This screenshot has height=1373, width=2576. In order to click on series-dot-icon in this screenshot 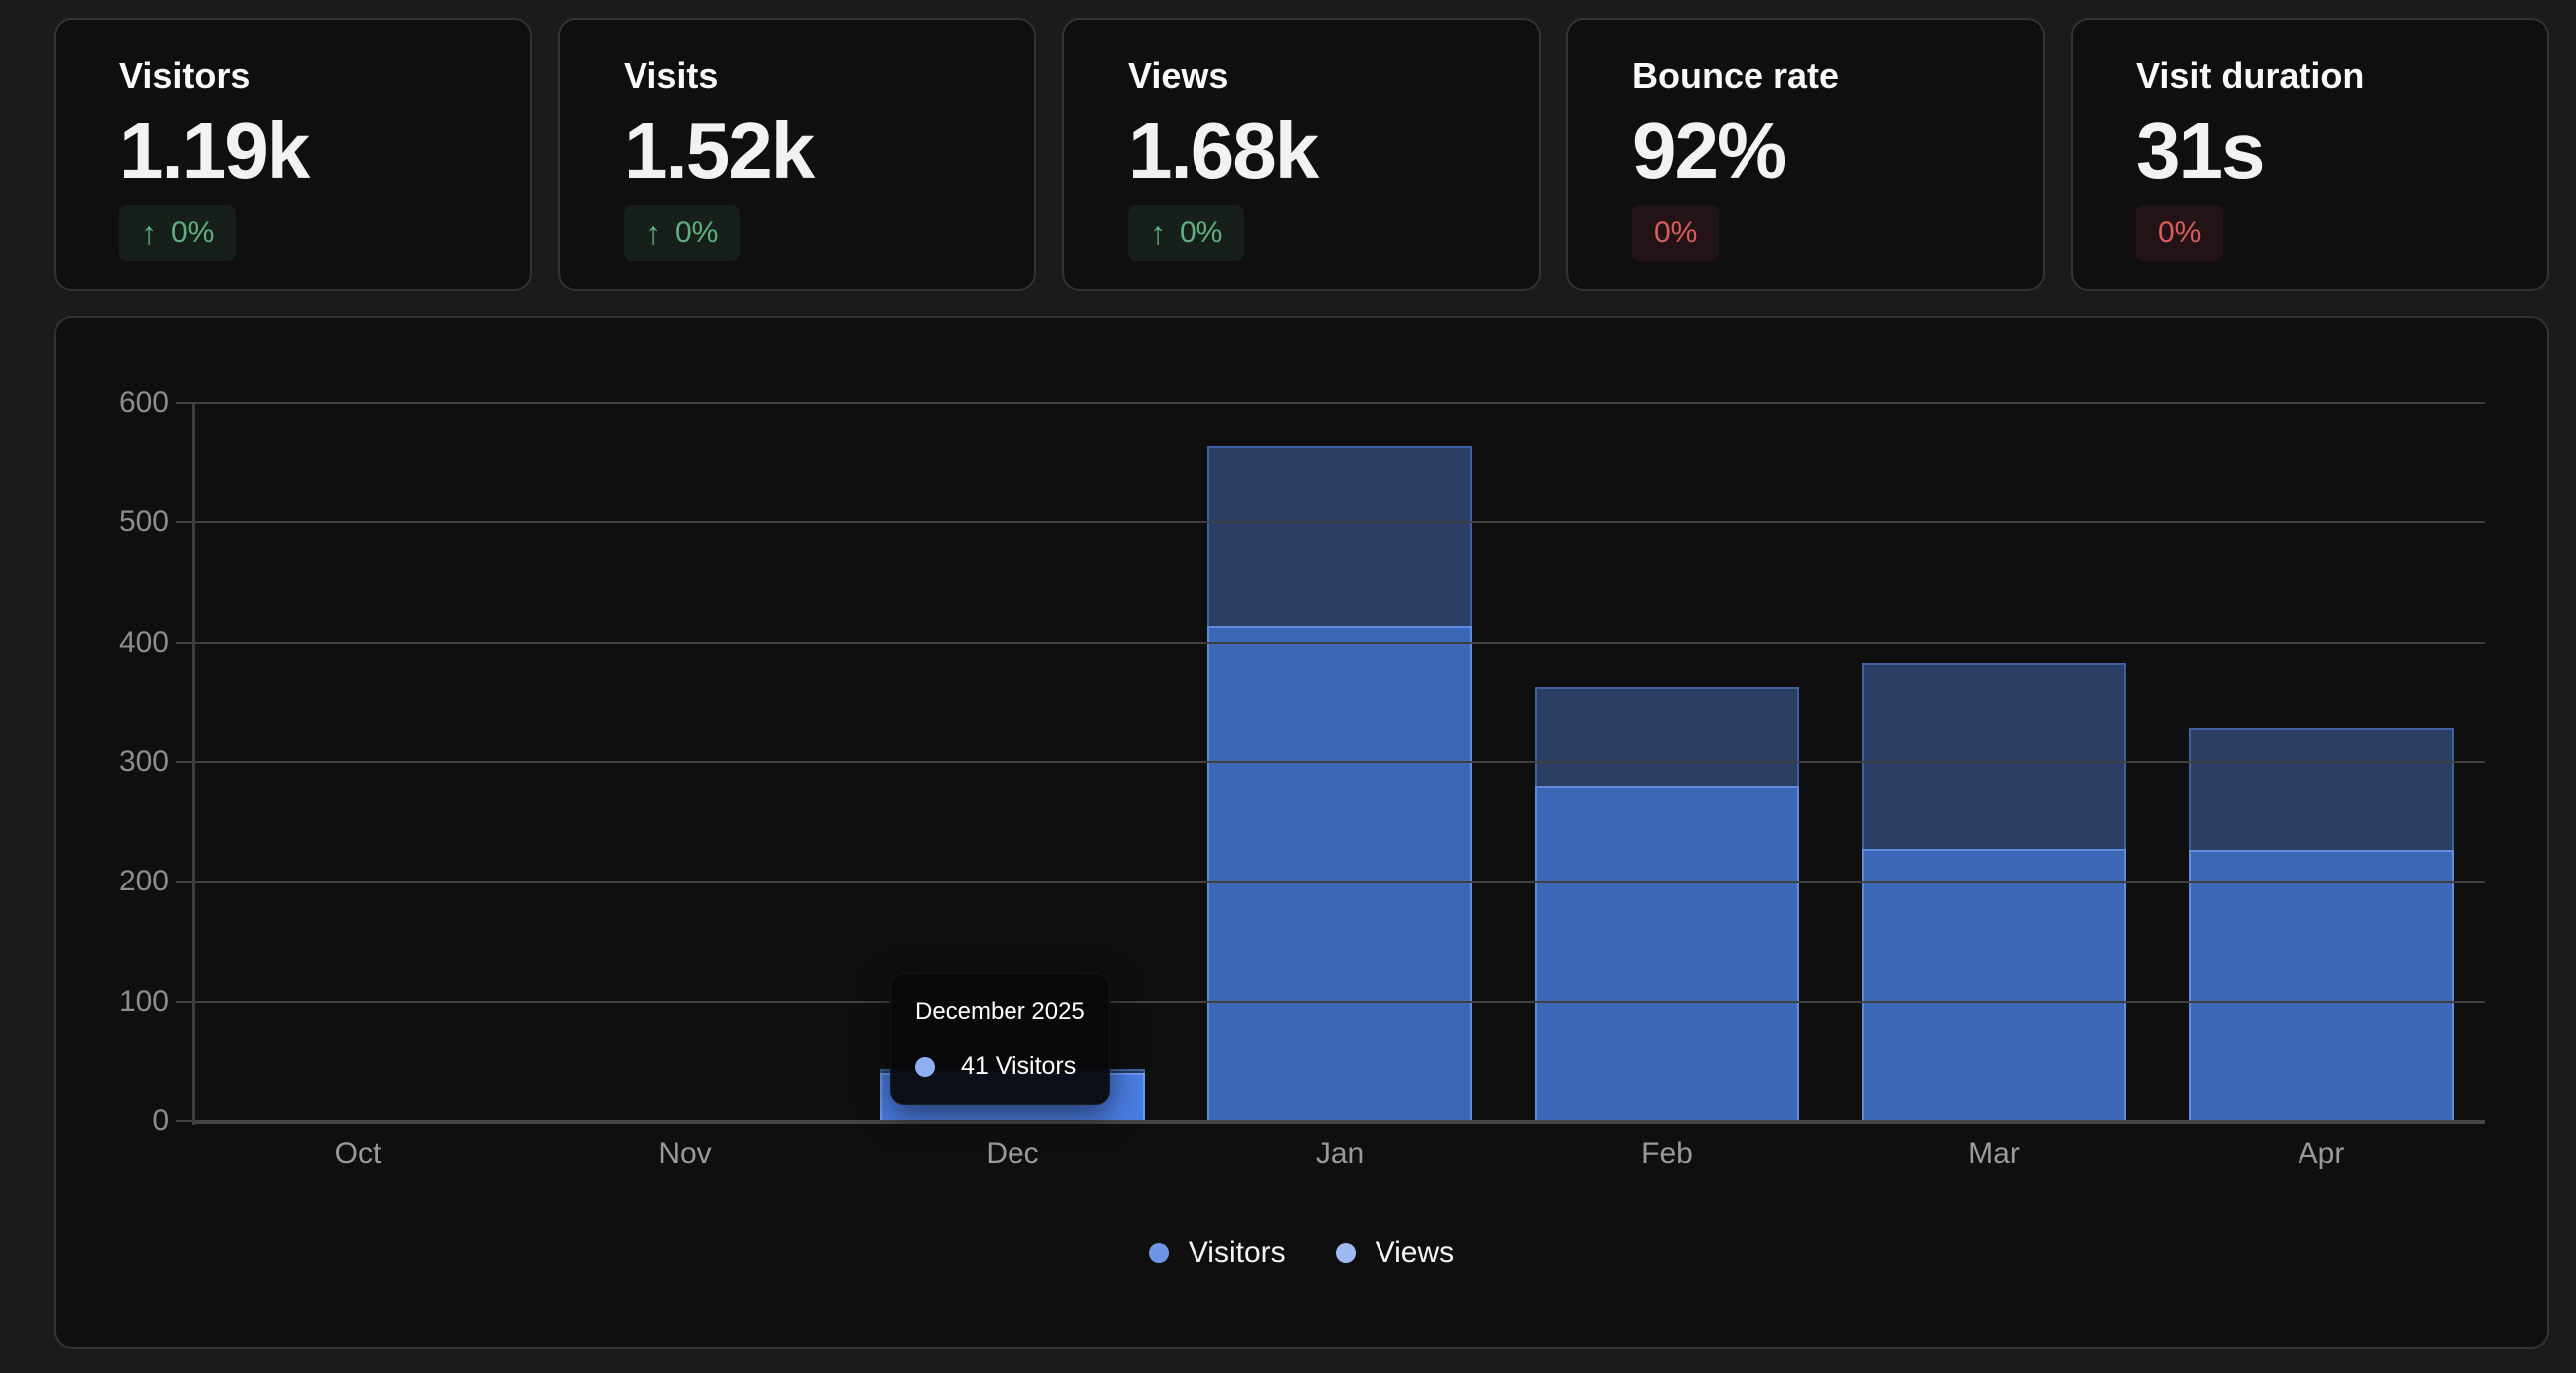, I will do `click(925, 1066)`.